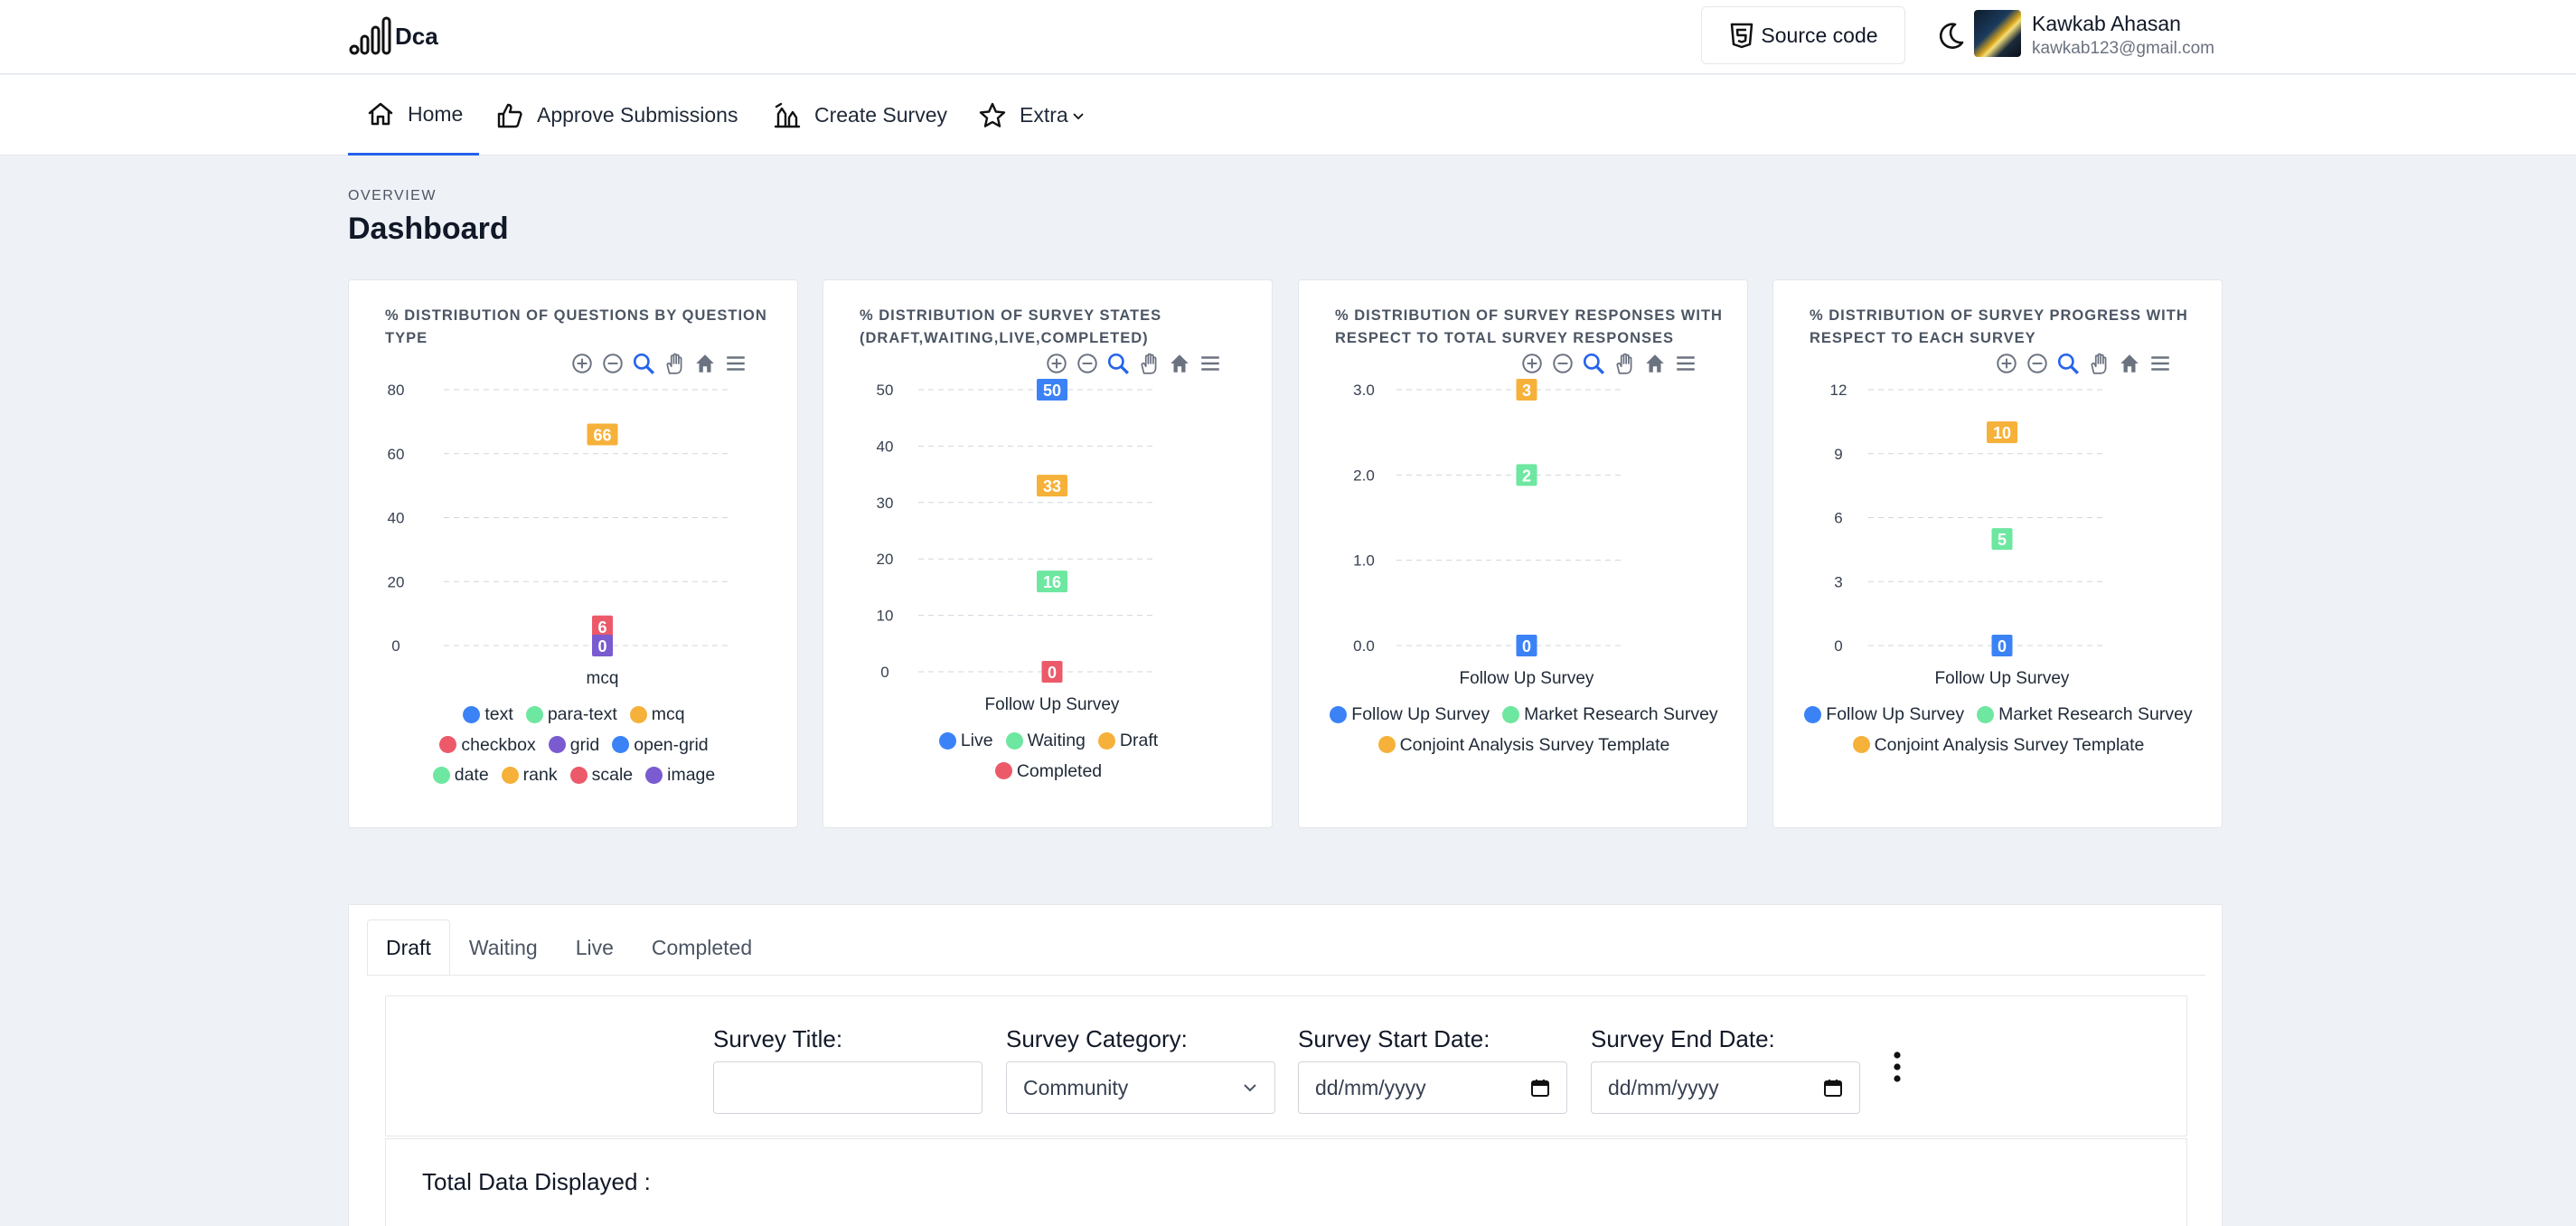 This screenshot has height=1226, width=2576. What do you see at coordinates (1370, 1087) in the screenshot?
I see `survey-start-placeholder: dd/mm/yyyy` at bounding box center [1370, 1087].